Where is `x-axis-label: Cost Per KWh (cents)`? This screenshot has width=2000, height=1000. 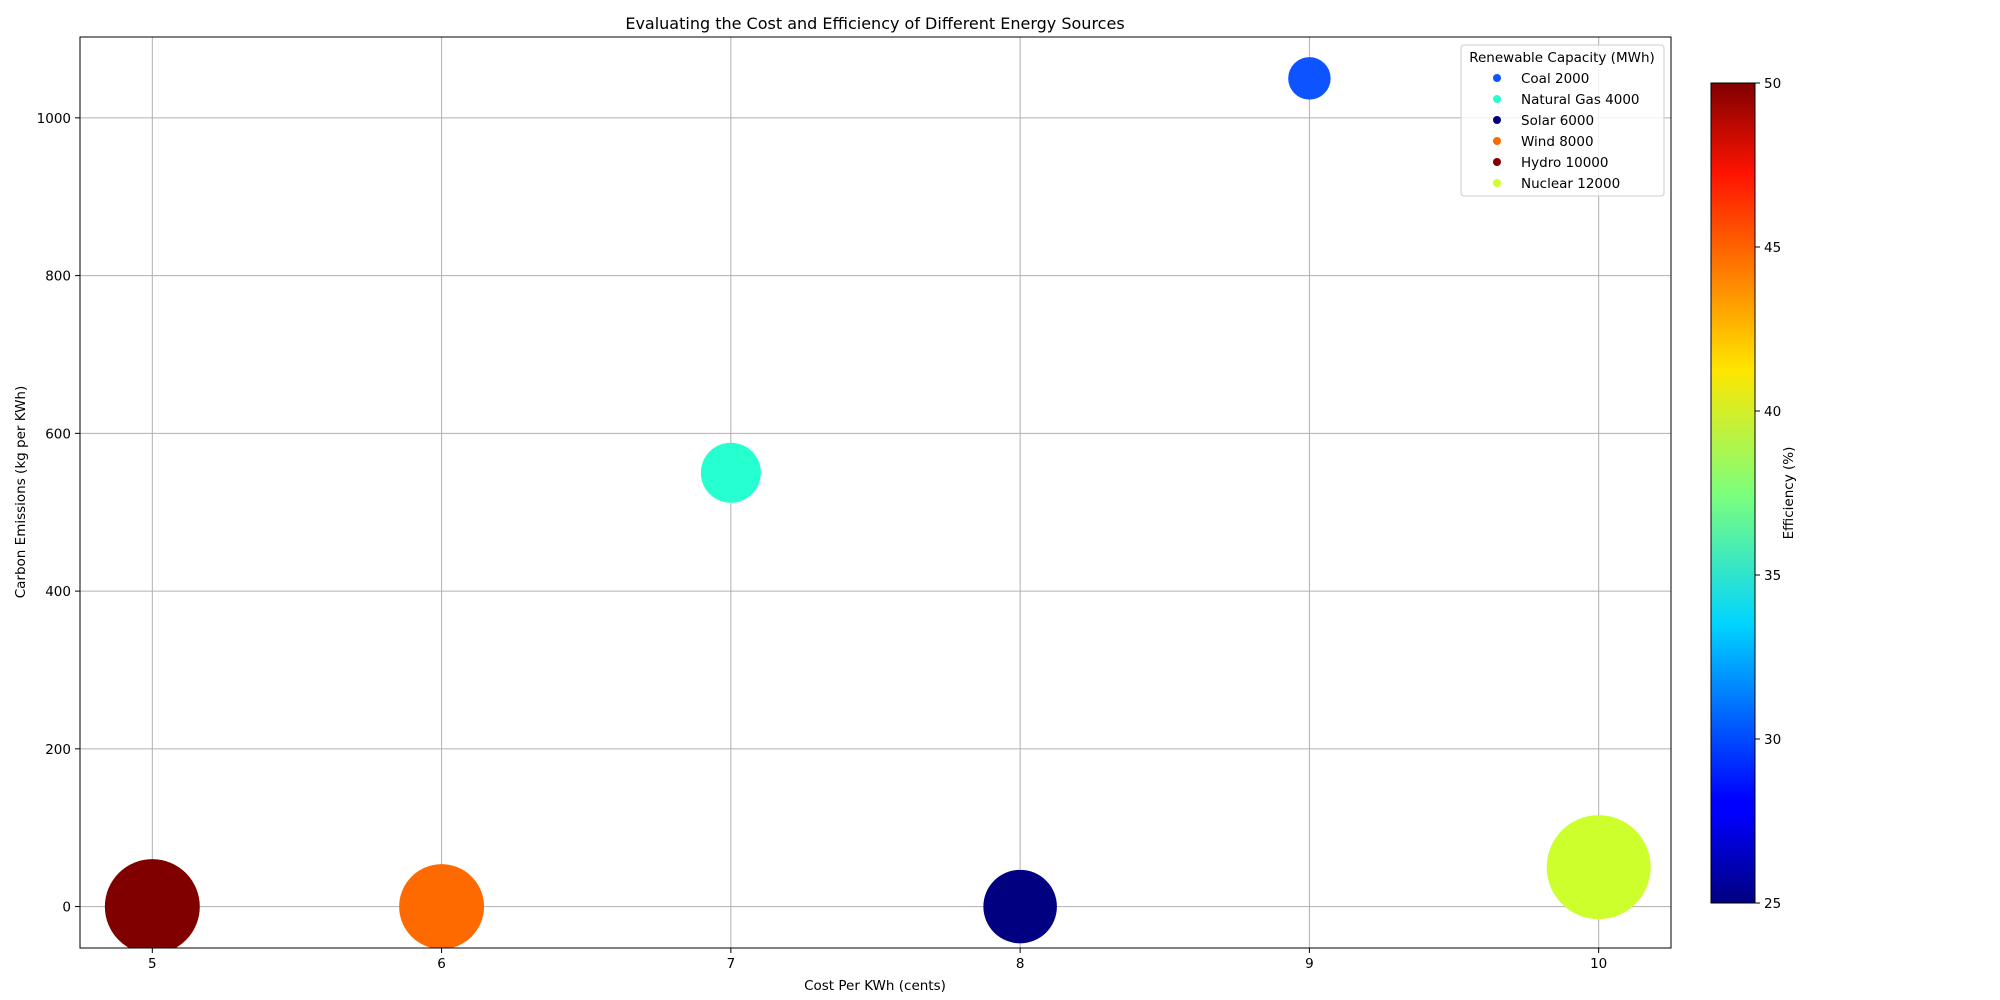
x-axis-label: Cost Per KWh (cents) is located at coordinates (875, 986).